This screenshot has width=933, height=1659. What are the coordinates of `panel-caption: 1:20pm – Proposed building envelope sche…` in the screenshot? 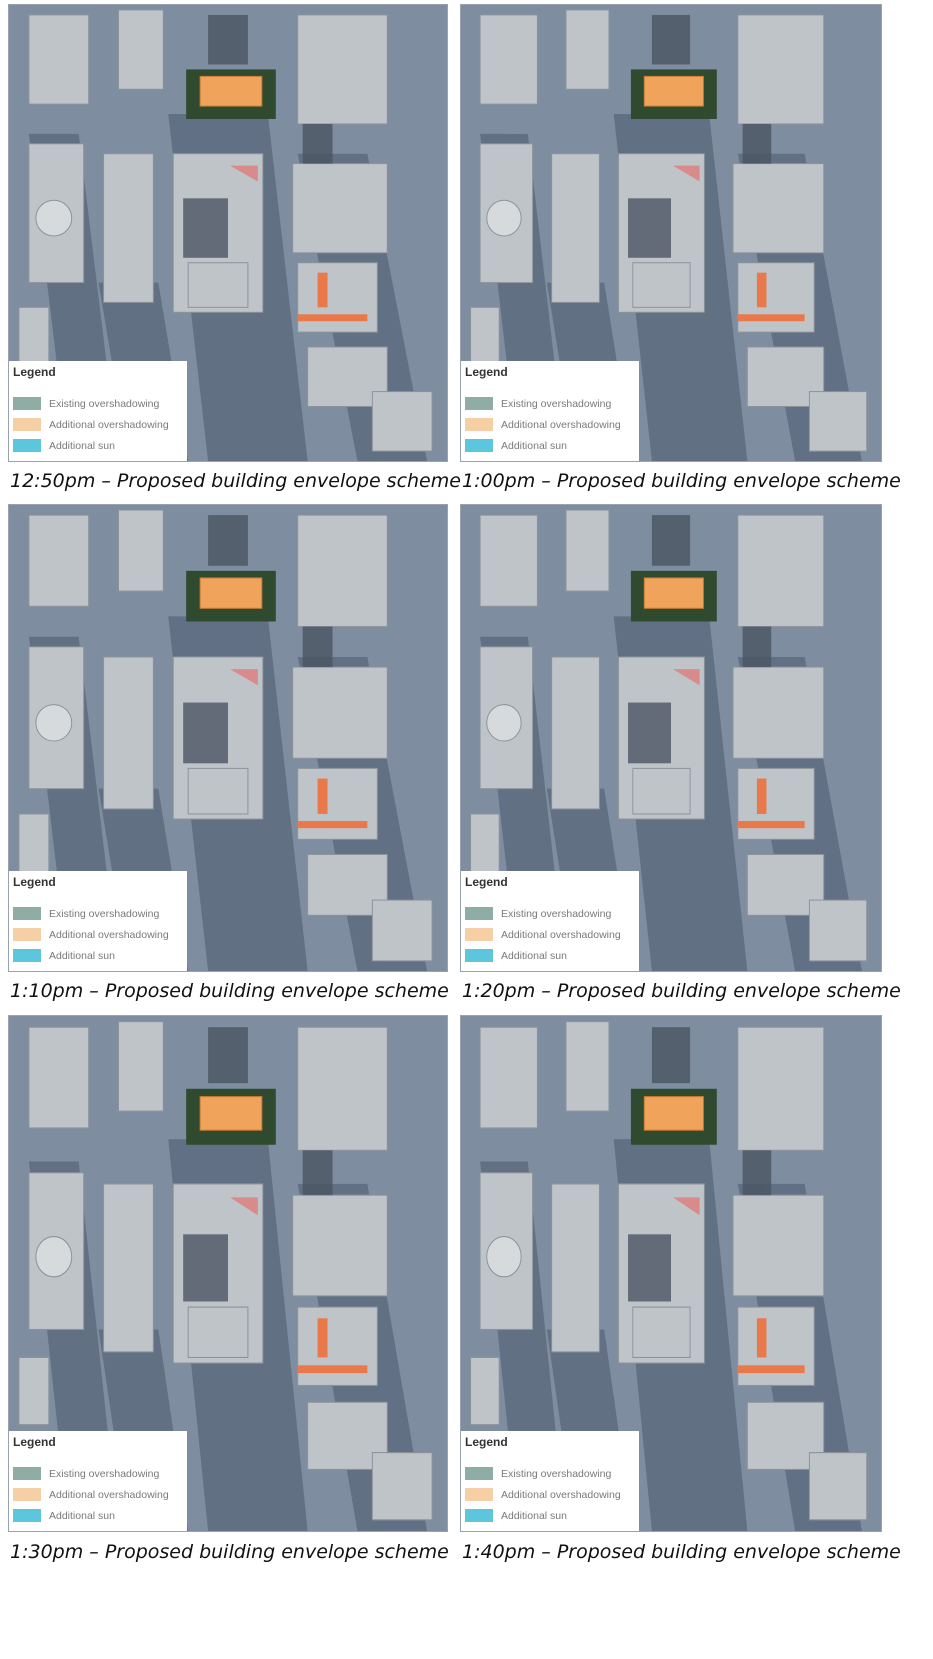 It's located at (681, 991).